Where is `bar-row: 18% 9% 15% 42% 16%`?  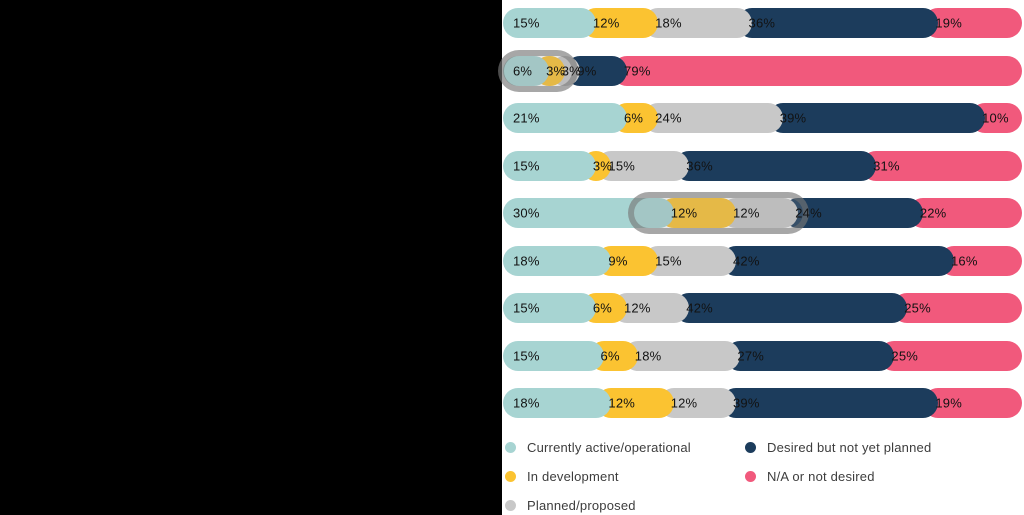
bar-row: 18% 9% 15% 42% 16% is located at coordinates (762, 260).